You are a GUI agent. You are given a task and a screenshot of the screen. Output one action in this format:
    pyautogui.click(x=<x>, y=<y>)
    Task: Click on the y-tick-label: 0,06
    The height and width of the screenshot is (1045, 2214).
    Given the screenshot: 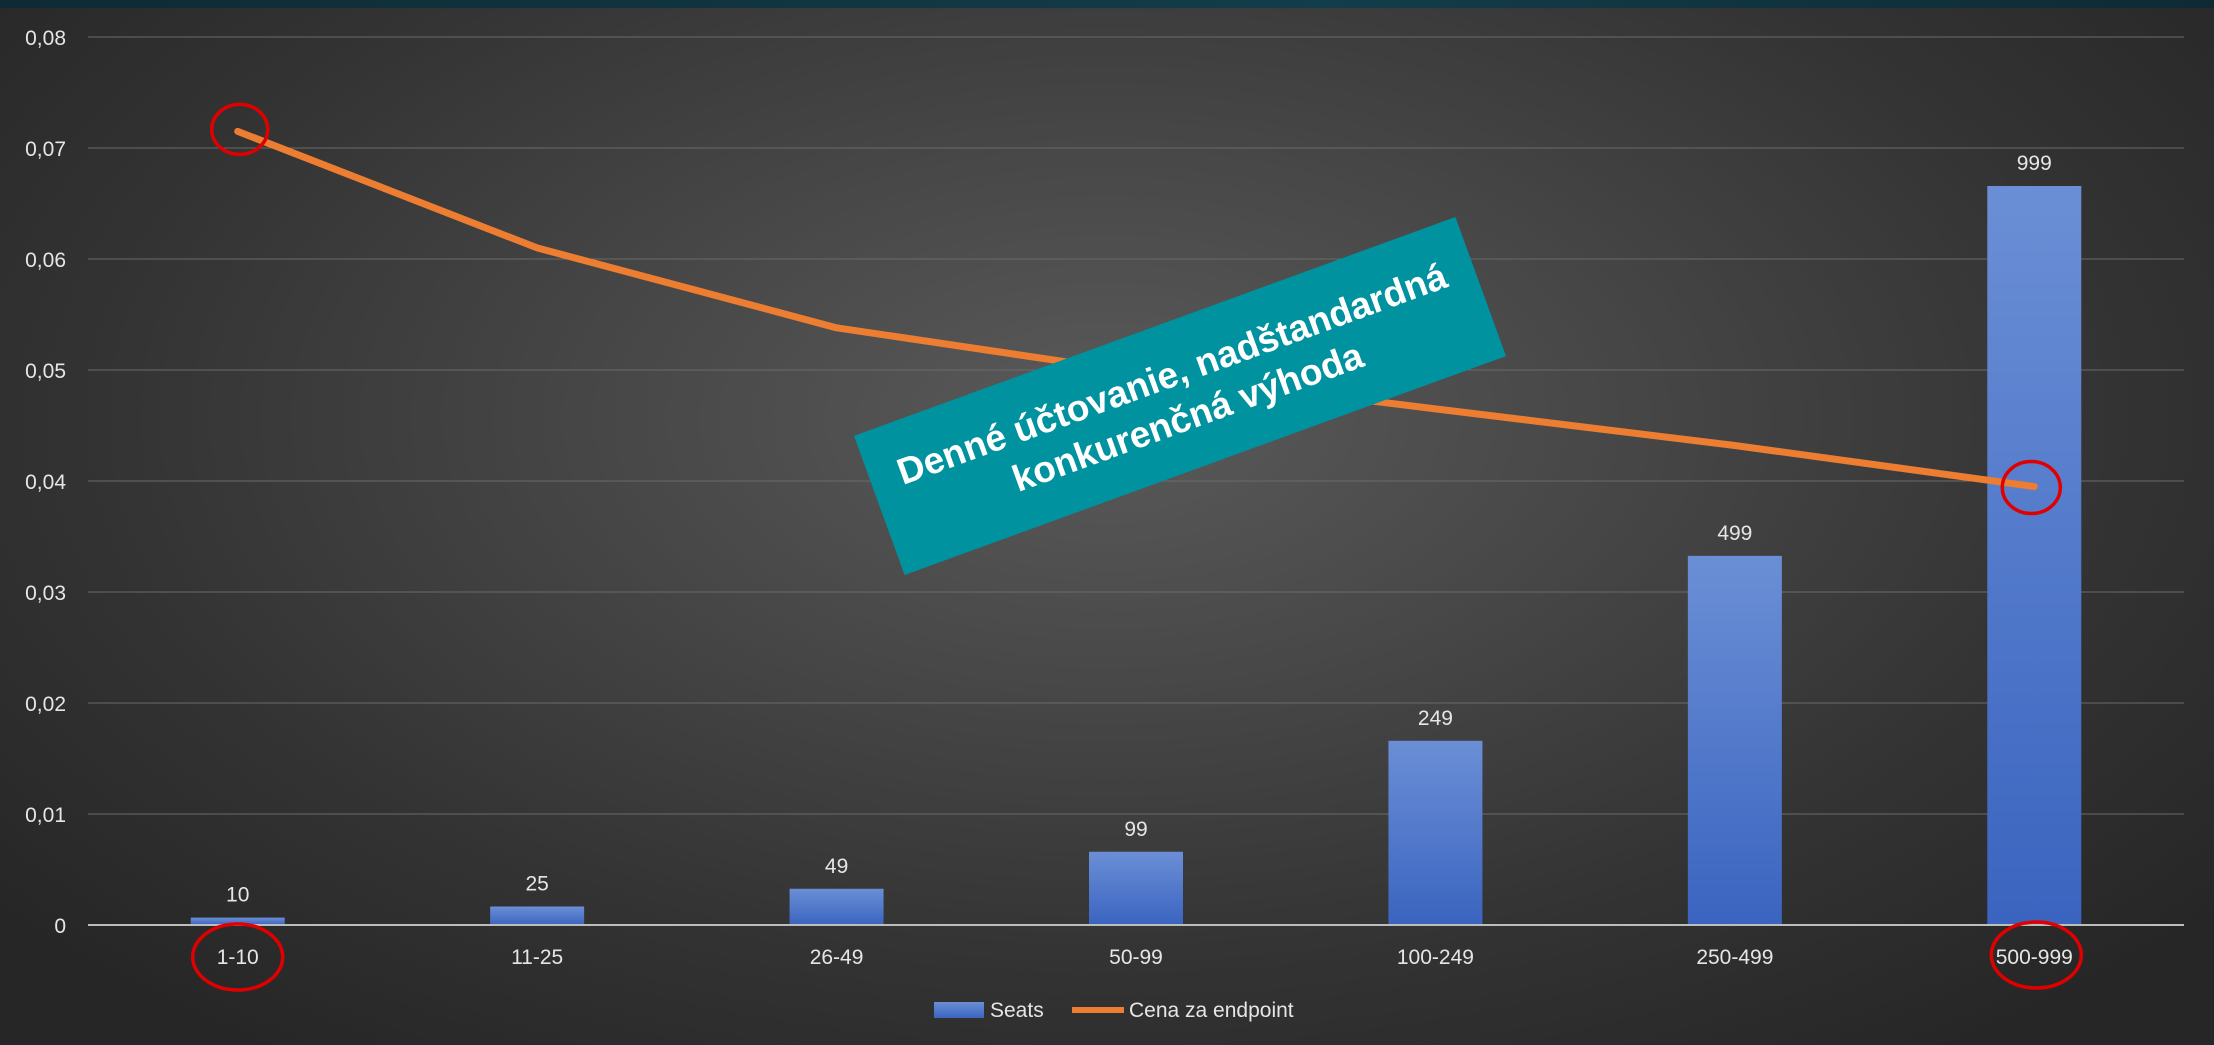 What is the action you would take?
    pyautogui.click(x=45, y=260)
    